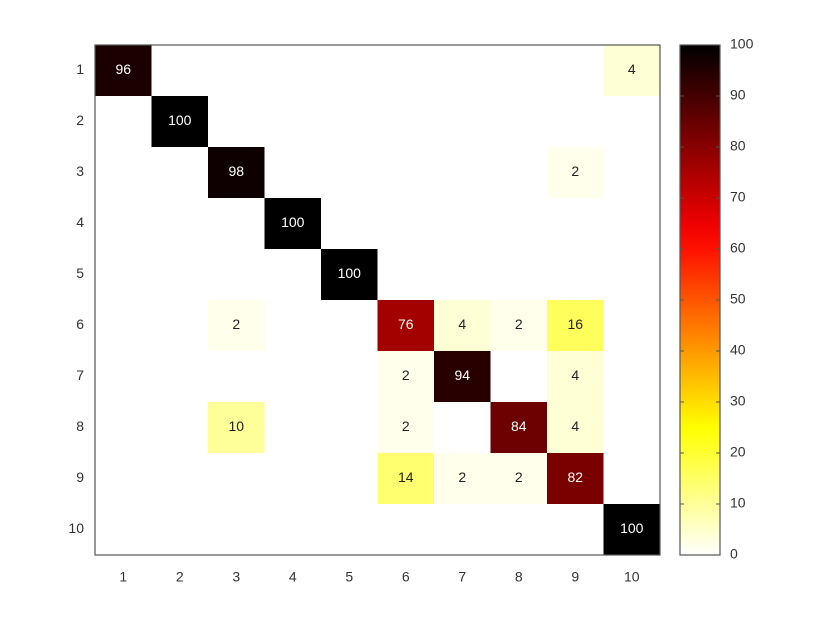 The width and height of the screenshot is (830, 623). I want to click on cell-label: 98, so click(236, 171).